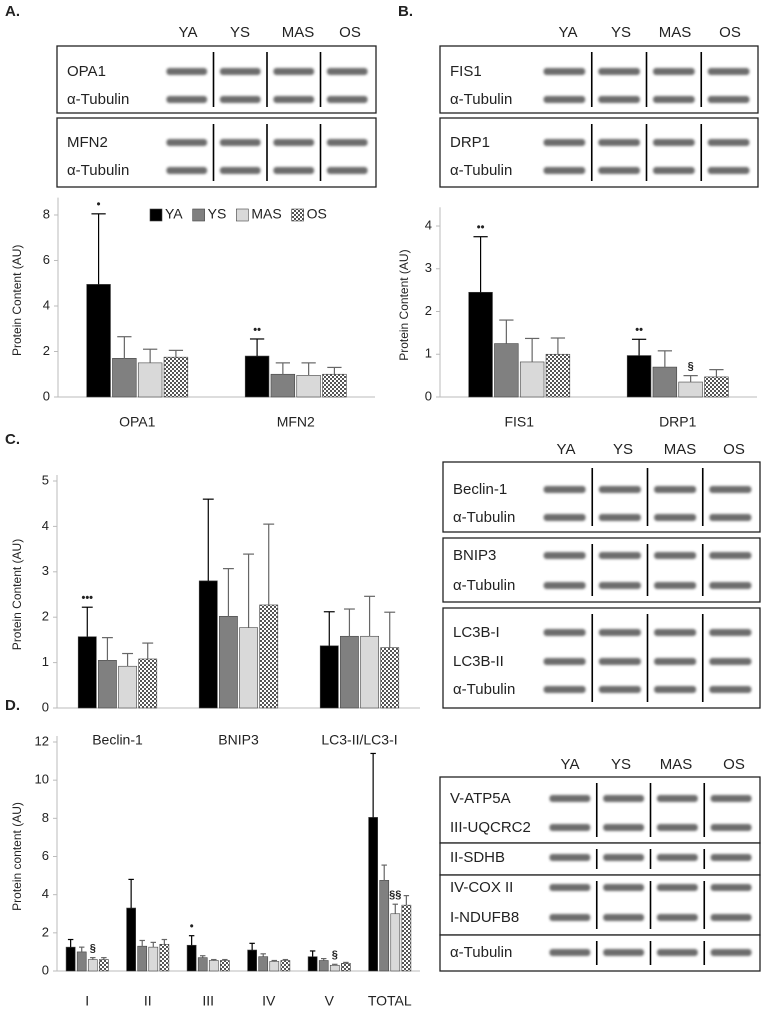 The width and height of the screenshot is (771, 1020). I want to click on blot-row-label: LC3B-II, so click(478, 661).